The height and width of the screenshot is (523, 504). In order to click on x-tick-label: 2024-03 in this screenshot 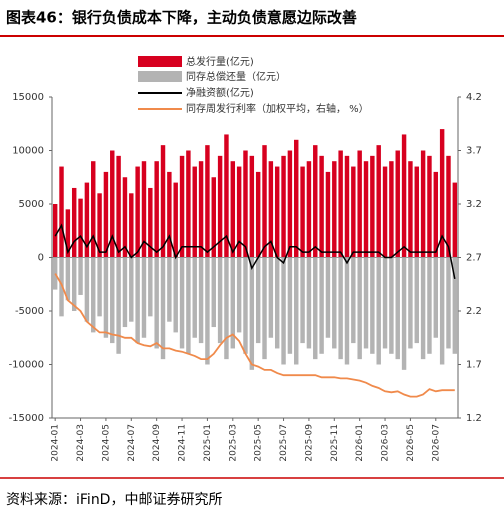, I will do `click(81, 443)`.